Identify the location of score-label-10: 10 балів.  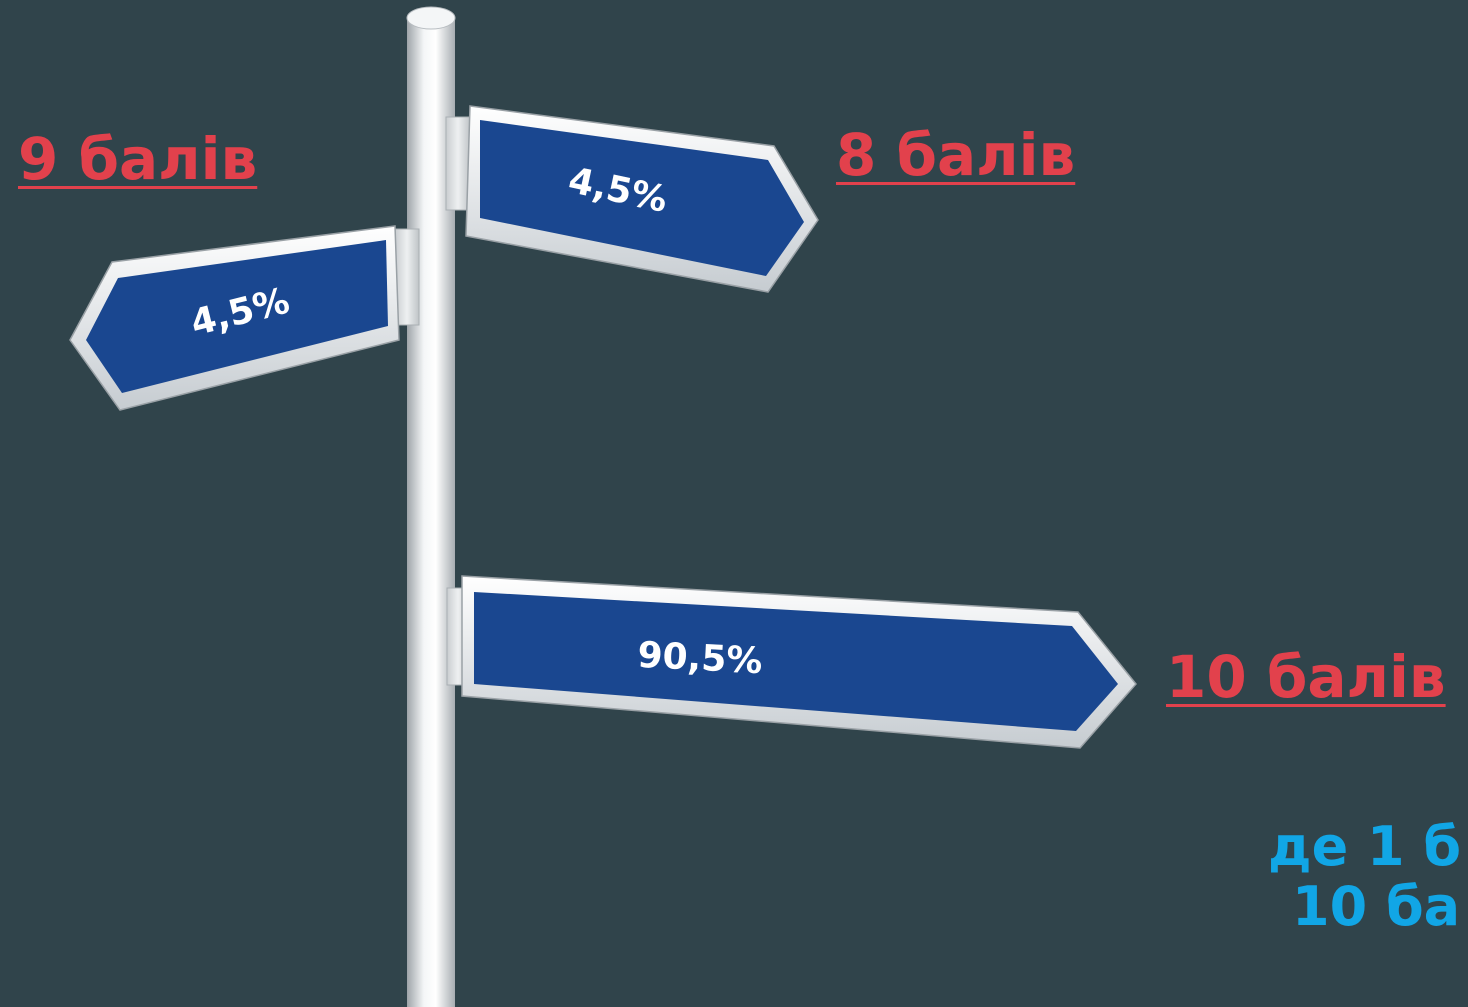
(1306, 677).